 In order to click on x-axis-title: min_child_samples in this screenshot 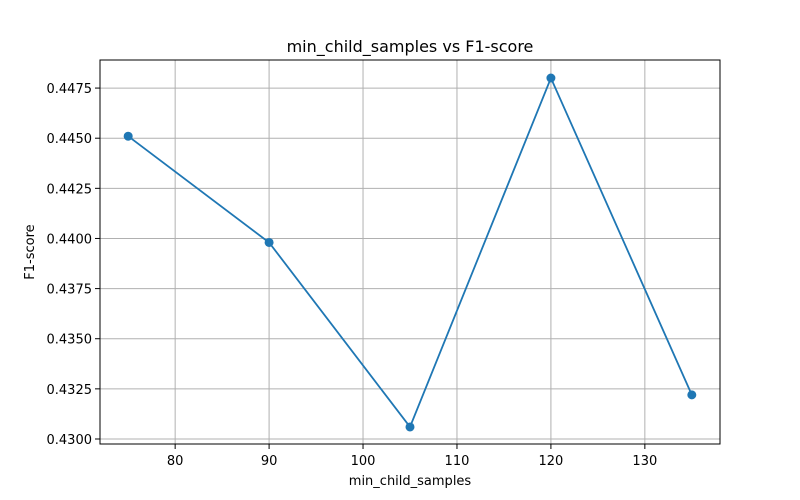, I will do `click(410, 481)`.